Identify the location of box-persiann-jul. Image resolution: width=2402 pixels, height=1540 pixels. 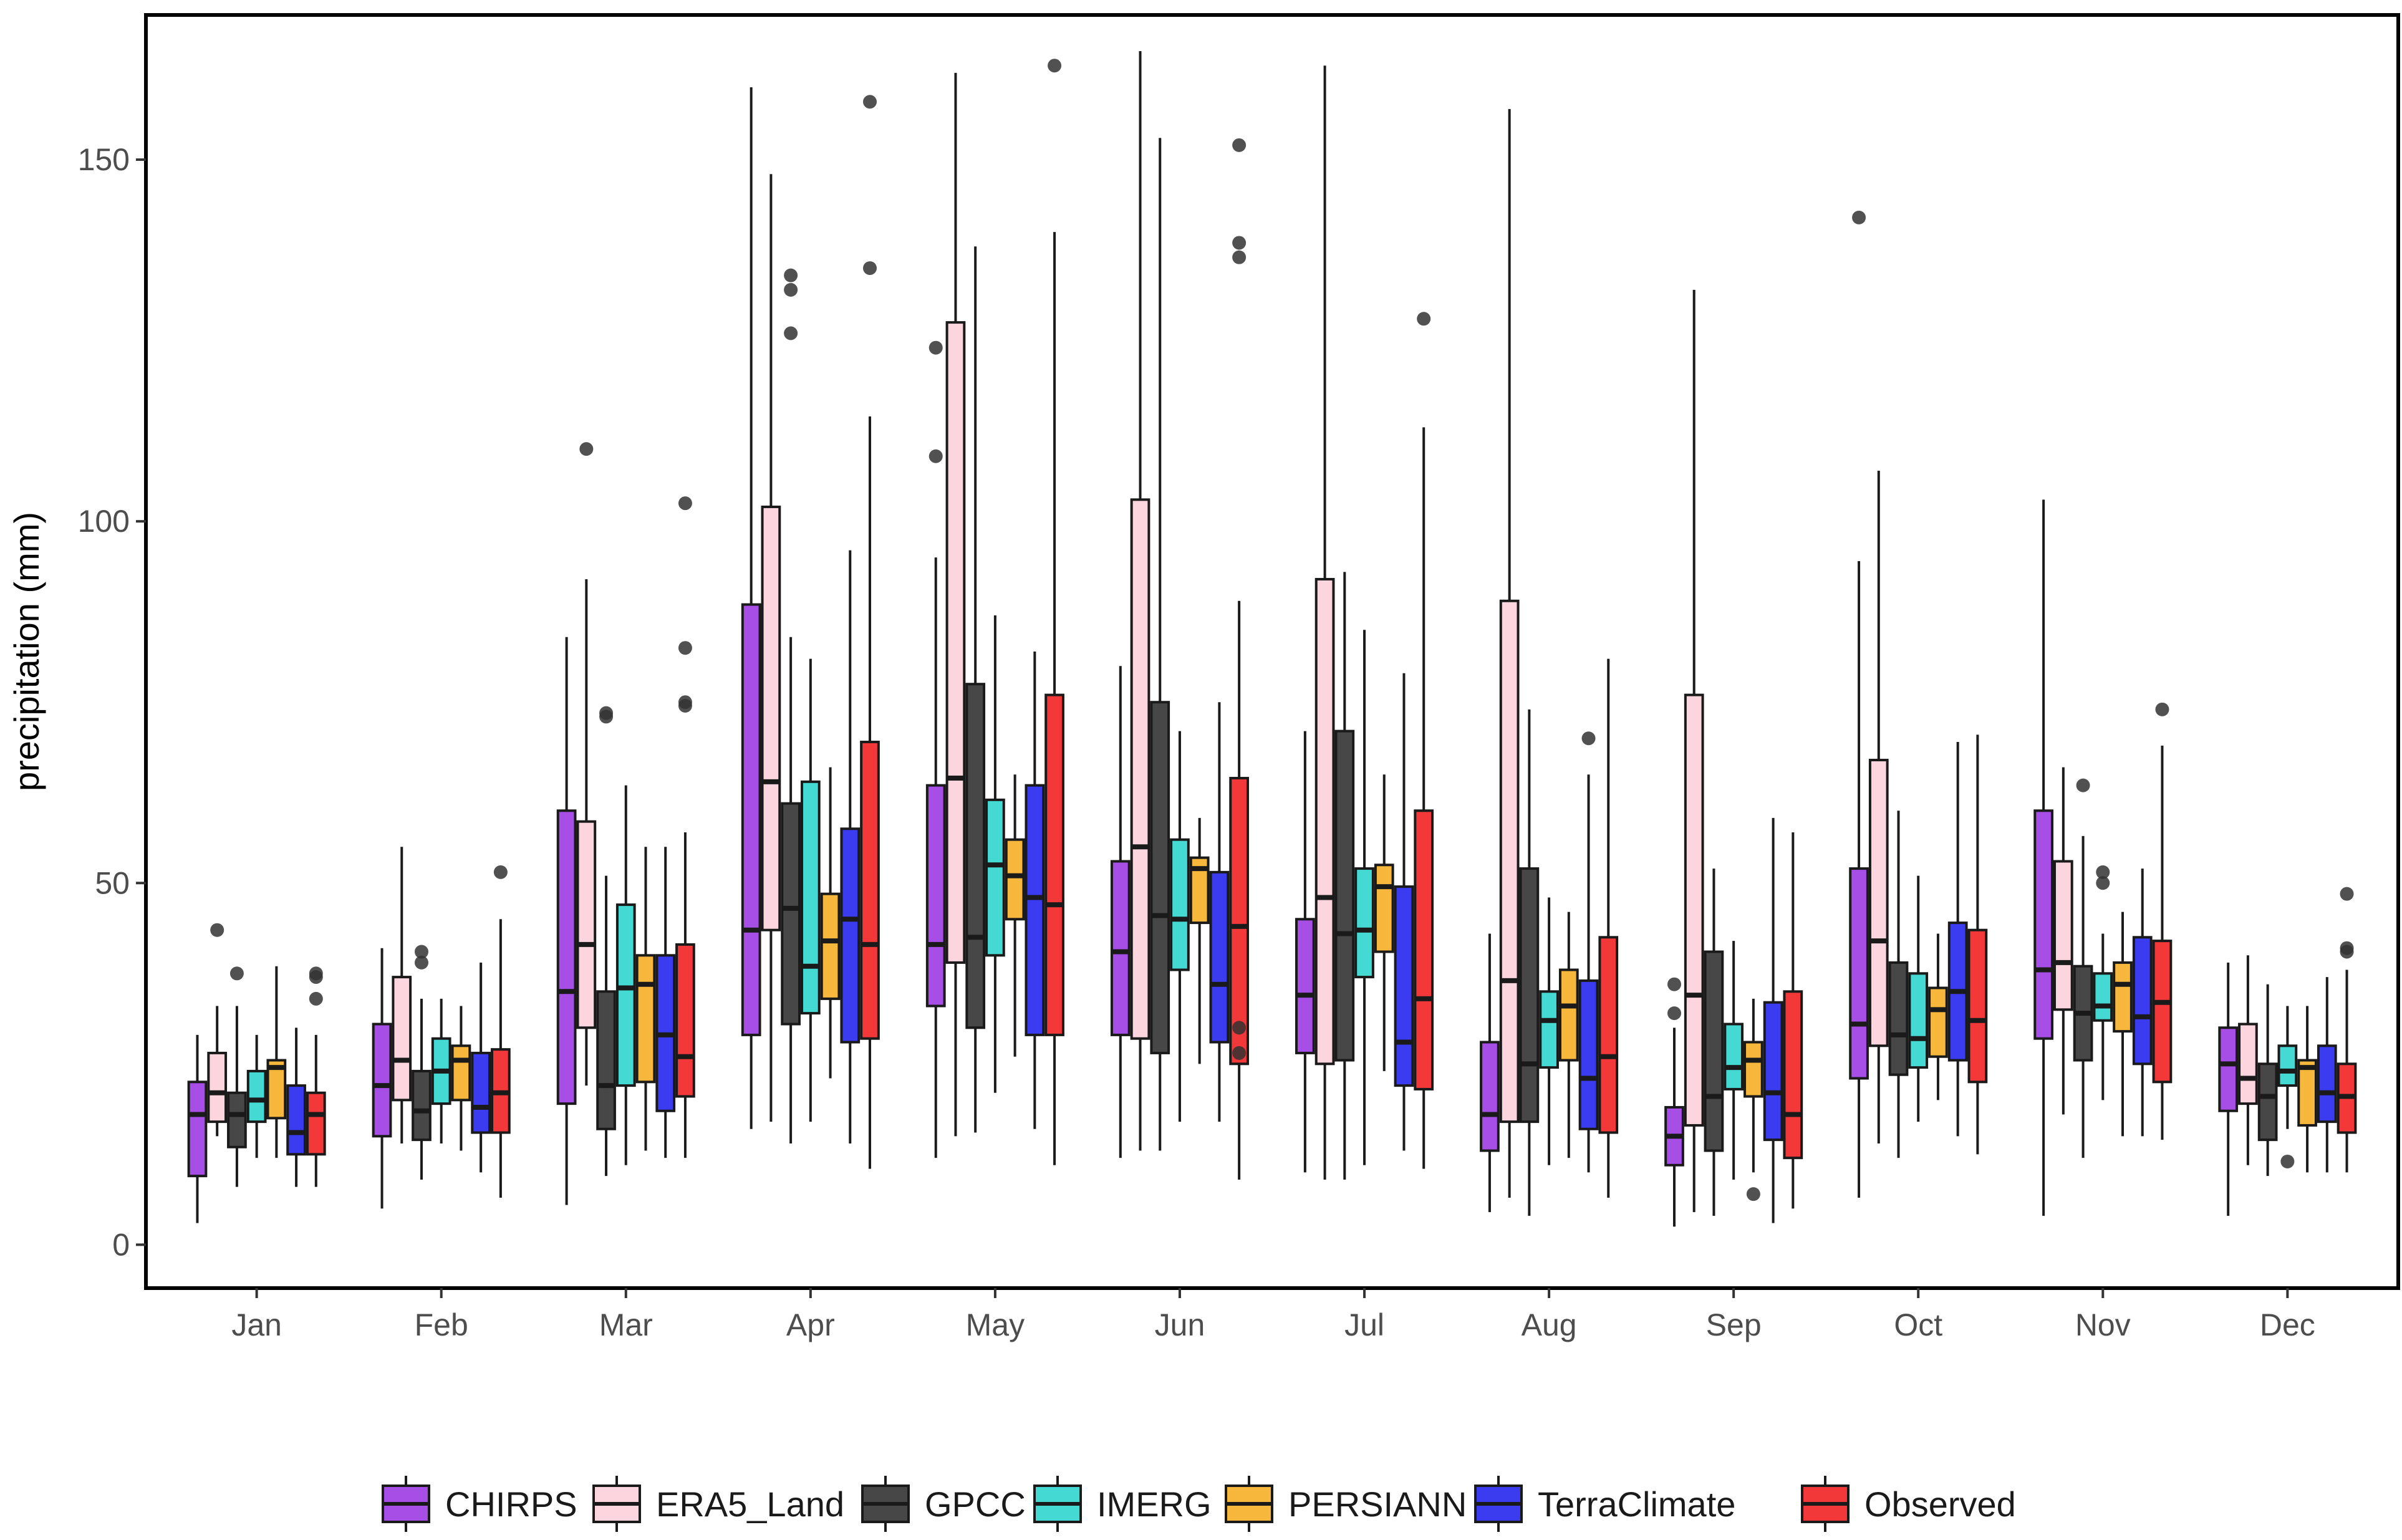
(1384, 922).